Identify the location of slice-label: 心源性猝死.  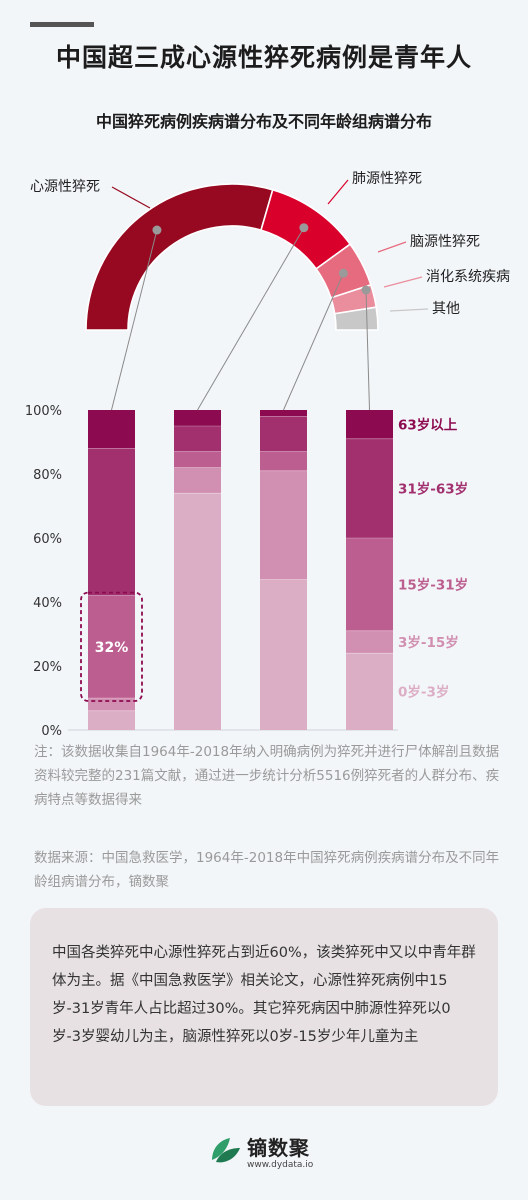
(65, 187).